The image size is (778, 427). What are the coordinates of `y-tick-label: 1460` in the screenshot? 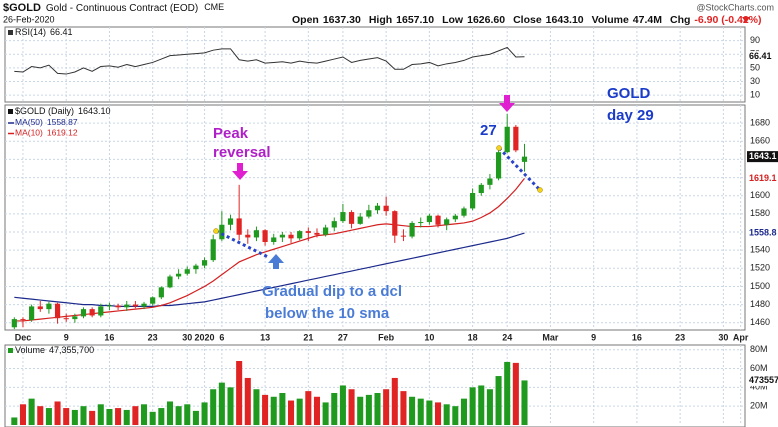 It's located at (760, 322).